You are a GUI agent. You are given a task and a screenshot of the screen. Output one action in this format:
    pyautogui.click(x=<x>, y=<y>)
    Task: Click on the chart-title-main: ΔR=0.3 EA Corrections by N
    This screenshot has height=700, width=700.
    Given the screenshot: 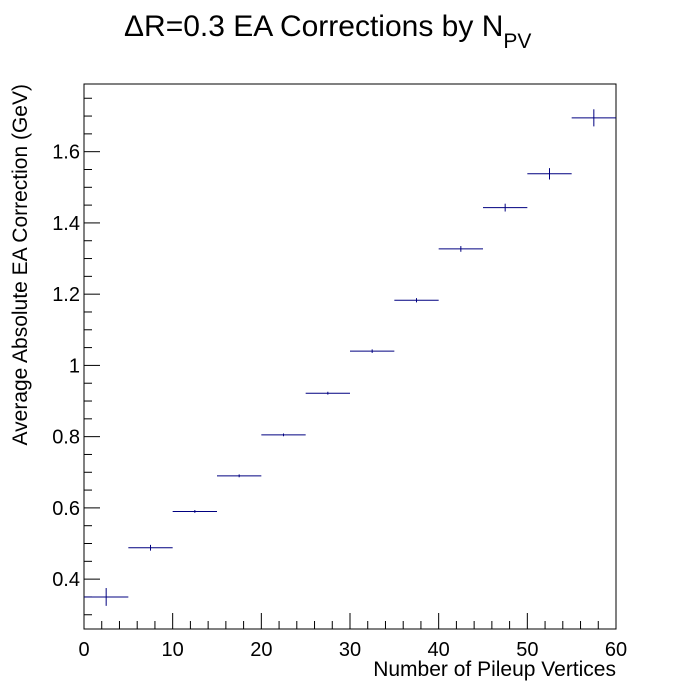 What is the action you would take?
    pyautogui.click(x=313, y=26)
    